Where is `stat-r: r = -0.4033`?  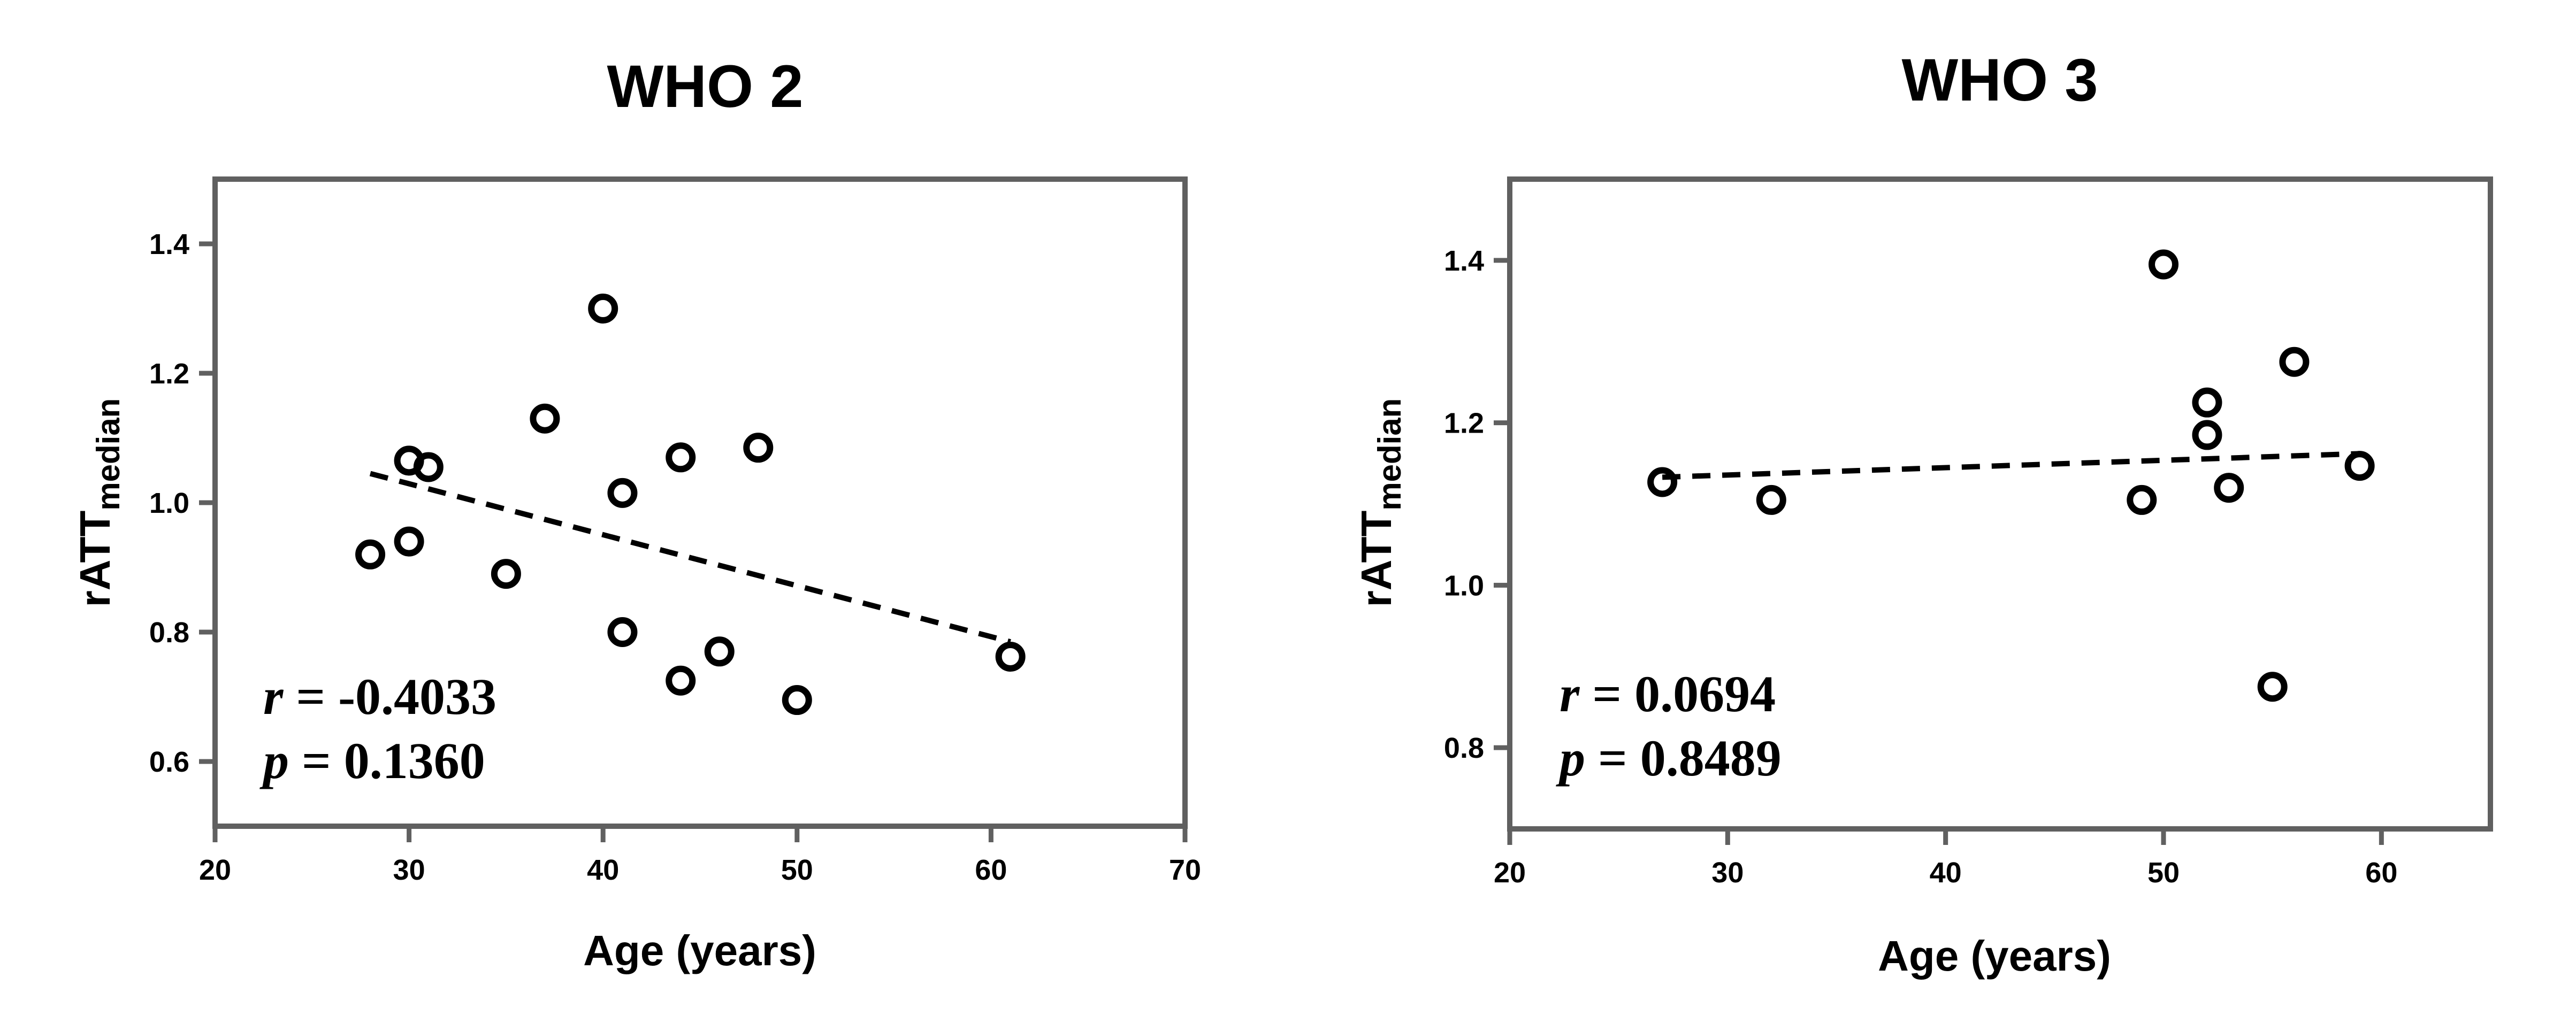 stat-r: r = -0.4033 is located at coordinates (379, 696).